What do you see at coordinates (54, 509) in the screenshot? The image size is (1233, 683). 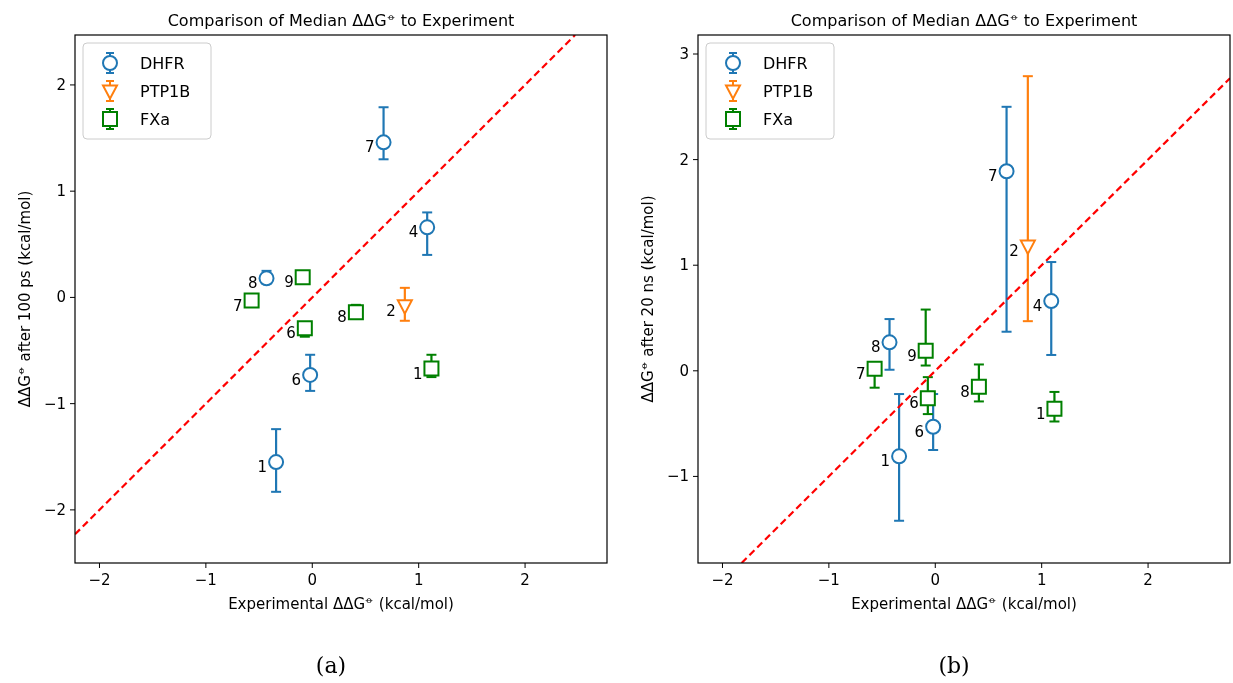 I see `y-tick-label: −2` at bounding box center [54, 509].